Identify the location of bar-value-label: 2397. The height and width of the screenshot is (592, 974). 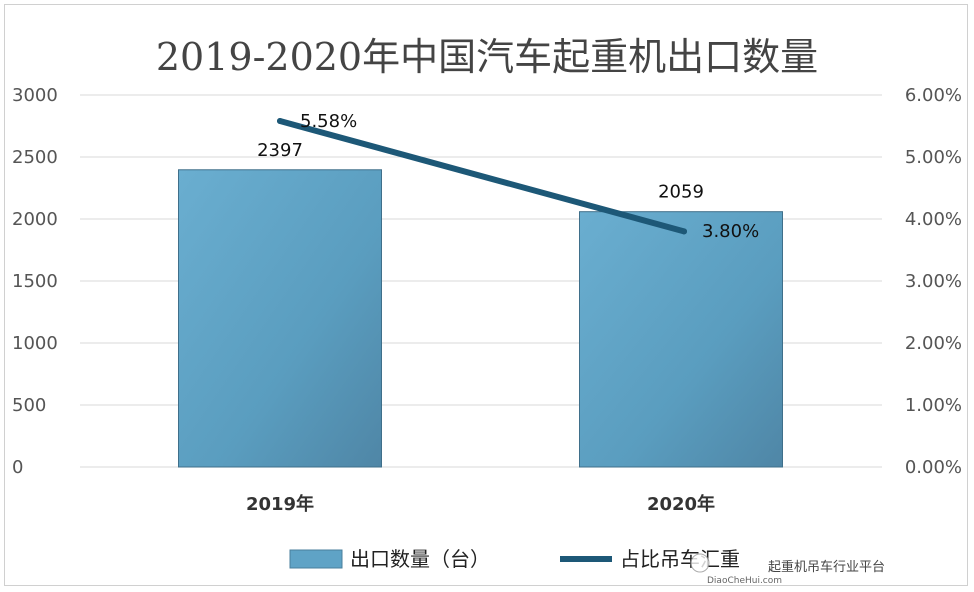
(280, 150).